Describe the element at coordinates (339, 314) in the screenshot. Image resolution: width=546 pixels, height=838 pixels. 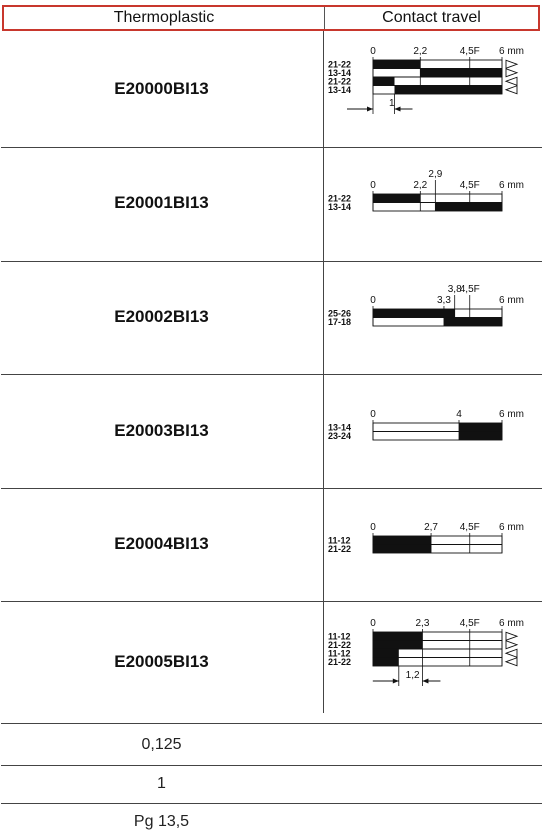
I see `contact-label: 25-26` at that location.